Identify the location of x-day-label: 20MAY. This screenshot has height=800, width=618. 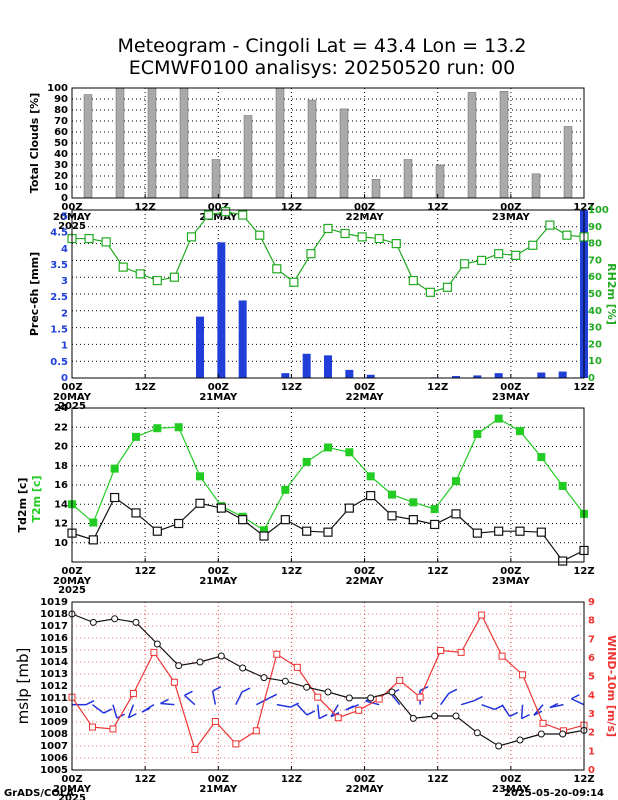
(72, 581).